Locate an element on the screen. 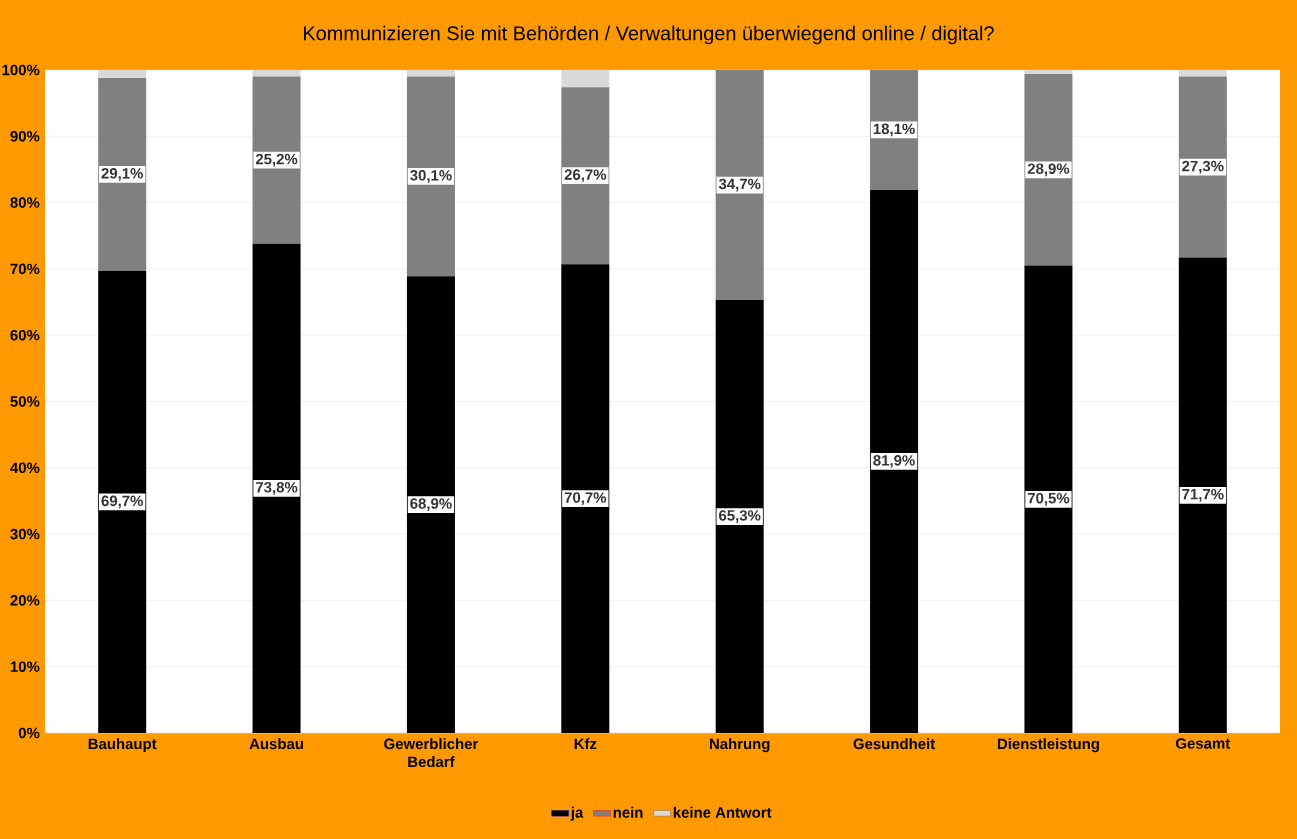  x-tick-label: Gewerblicher Bedarf is located at coordinates (431, 753).